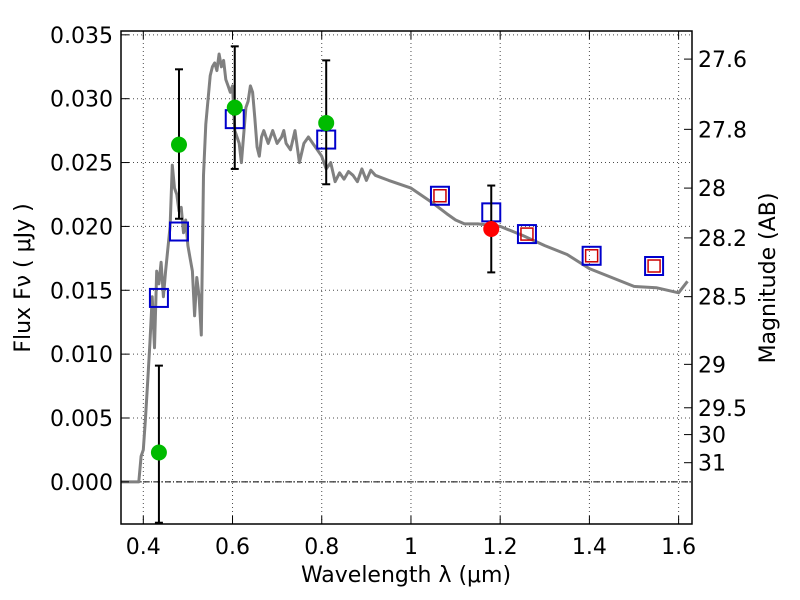 This screenshot has height=600, width=800. What do you see at coordinates (712, 189) in the screenshot?
I see `right-tick-label: 28` at bounding box center [712, 189].